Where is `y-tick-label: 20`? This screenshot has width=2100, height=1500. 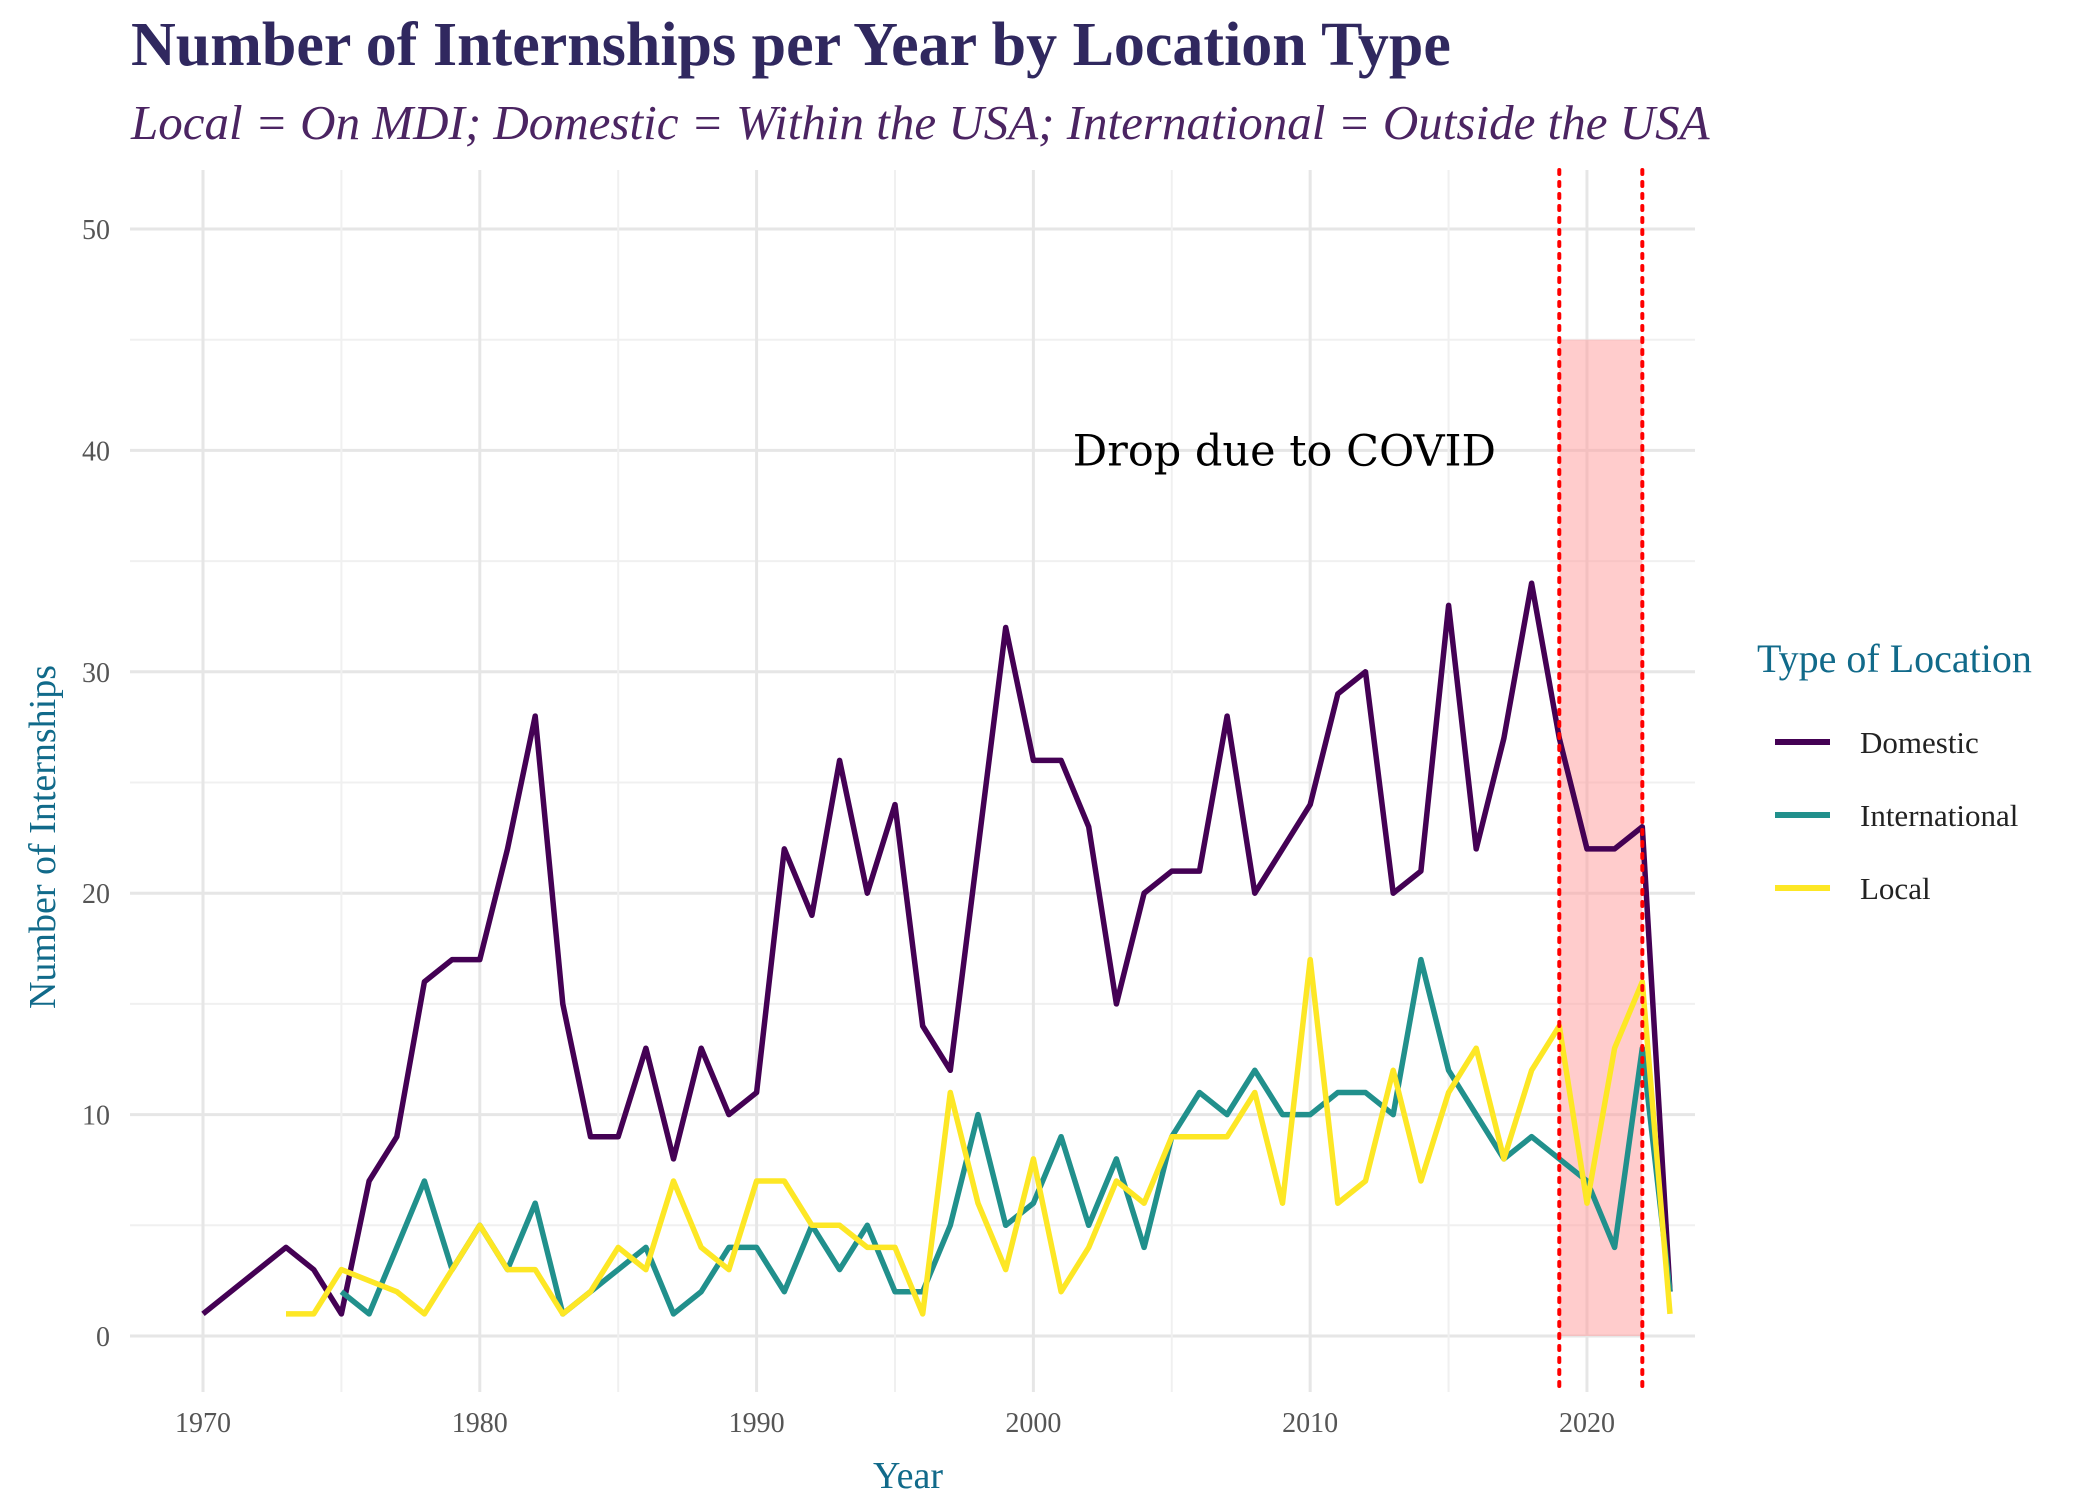
y-tick-label: 20 is located at coordinates (96, 894).